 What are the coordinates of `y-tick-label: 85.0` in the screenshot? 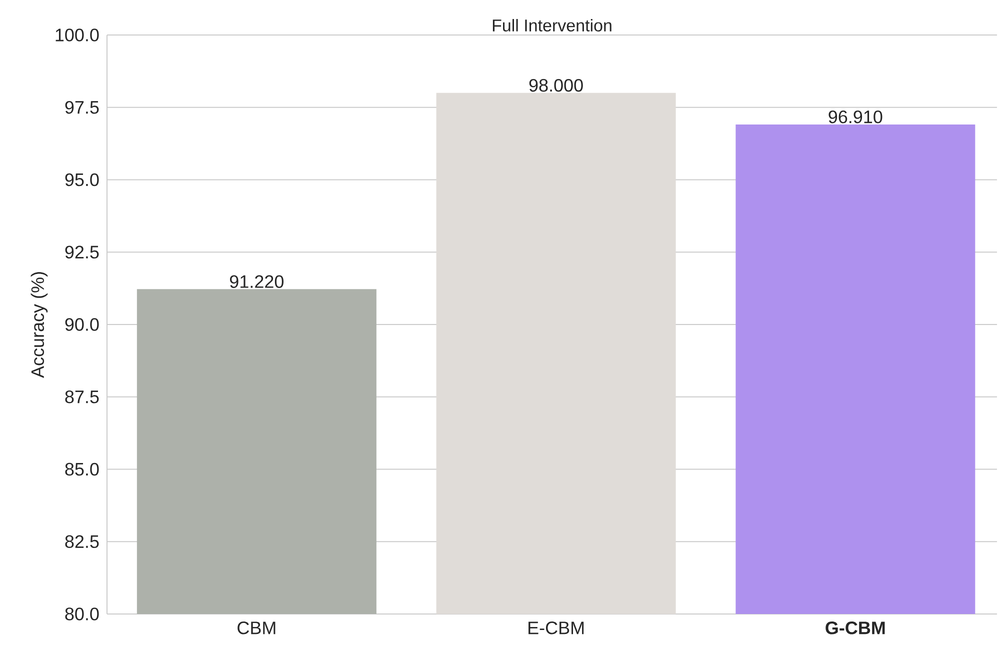 It's located at (82, 469).